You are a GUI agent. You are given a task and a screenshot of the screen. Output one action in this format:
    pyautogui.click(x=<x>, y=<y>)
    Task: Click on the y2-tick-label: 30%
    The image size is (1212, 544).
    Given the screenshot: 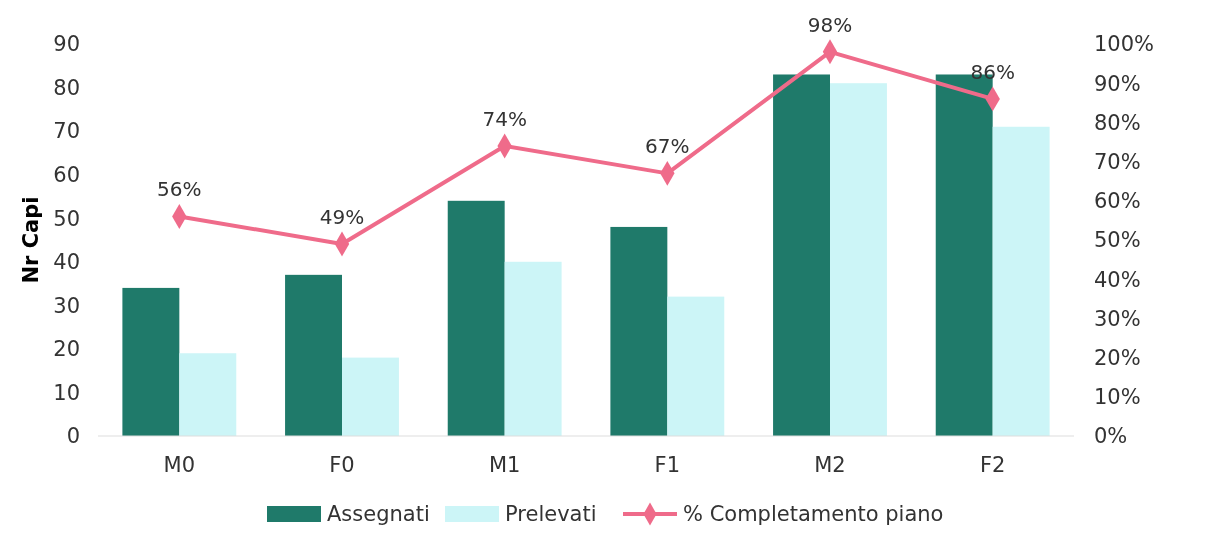 What is the action you would take?
    pyautogui.click(x=1117, y=318)
    